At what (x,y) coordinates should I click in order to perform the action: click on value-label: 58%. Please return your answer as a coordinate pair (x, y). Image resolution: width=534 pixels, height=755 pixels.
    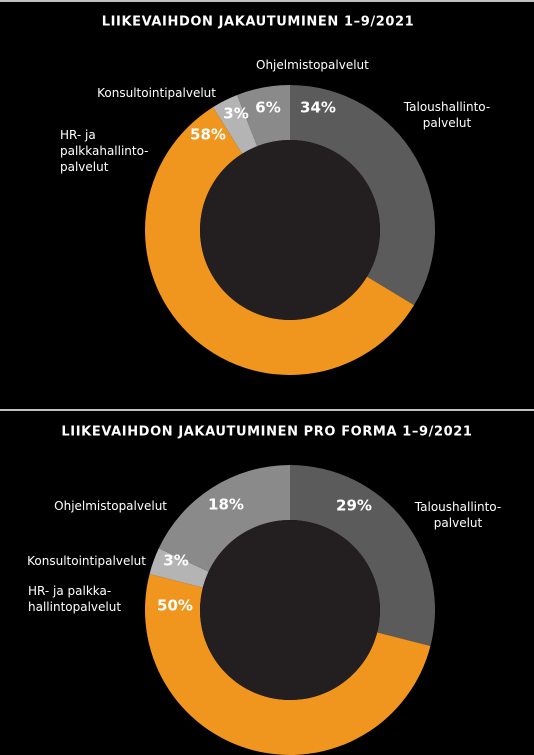
    Looking at the image, I should click on (208, 135).